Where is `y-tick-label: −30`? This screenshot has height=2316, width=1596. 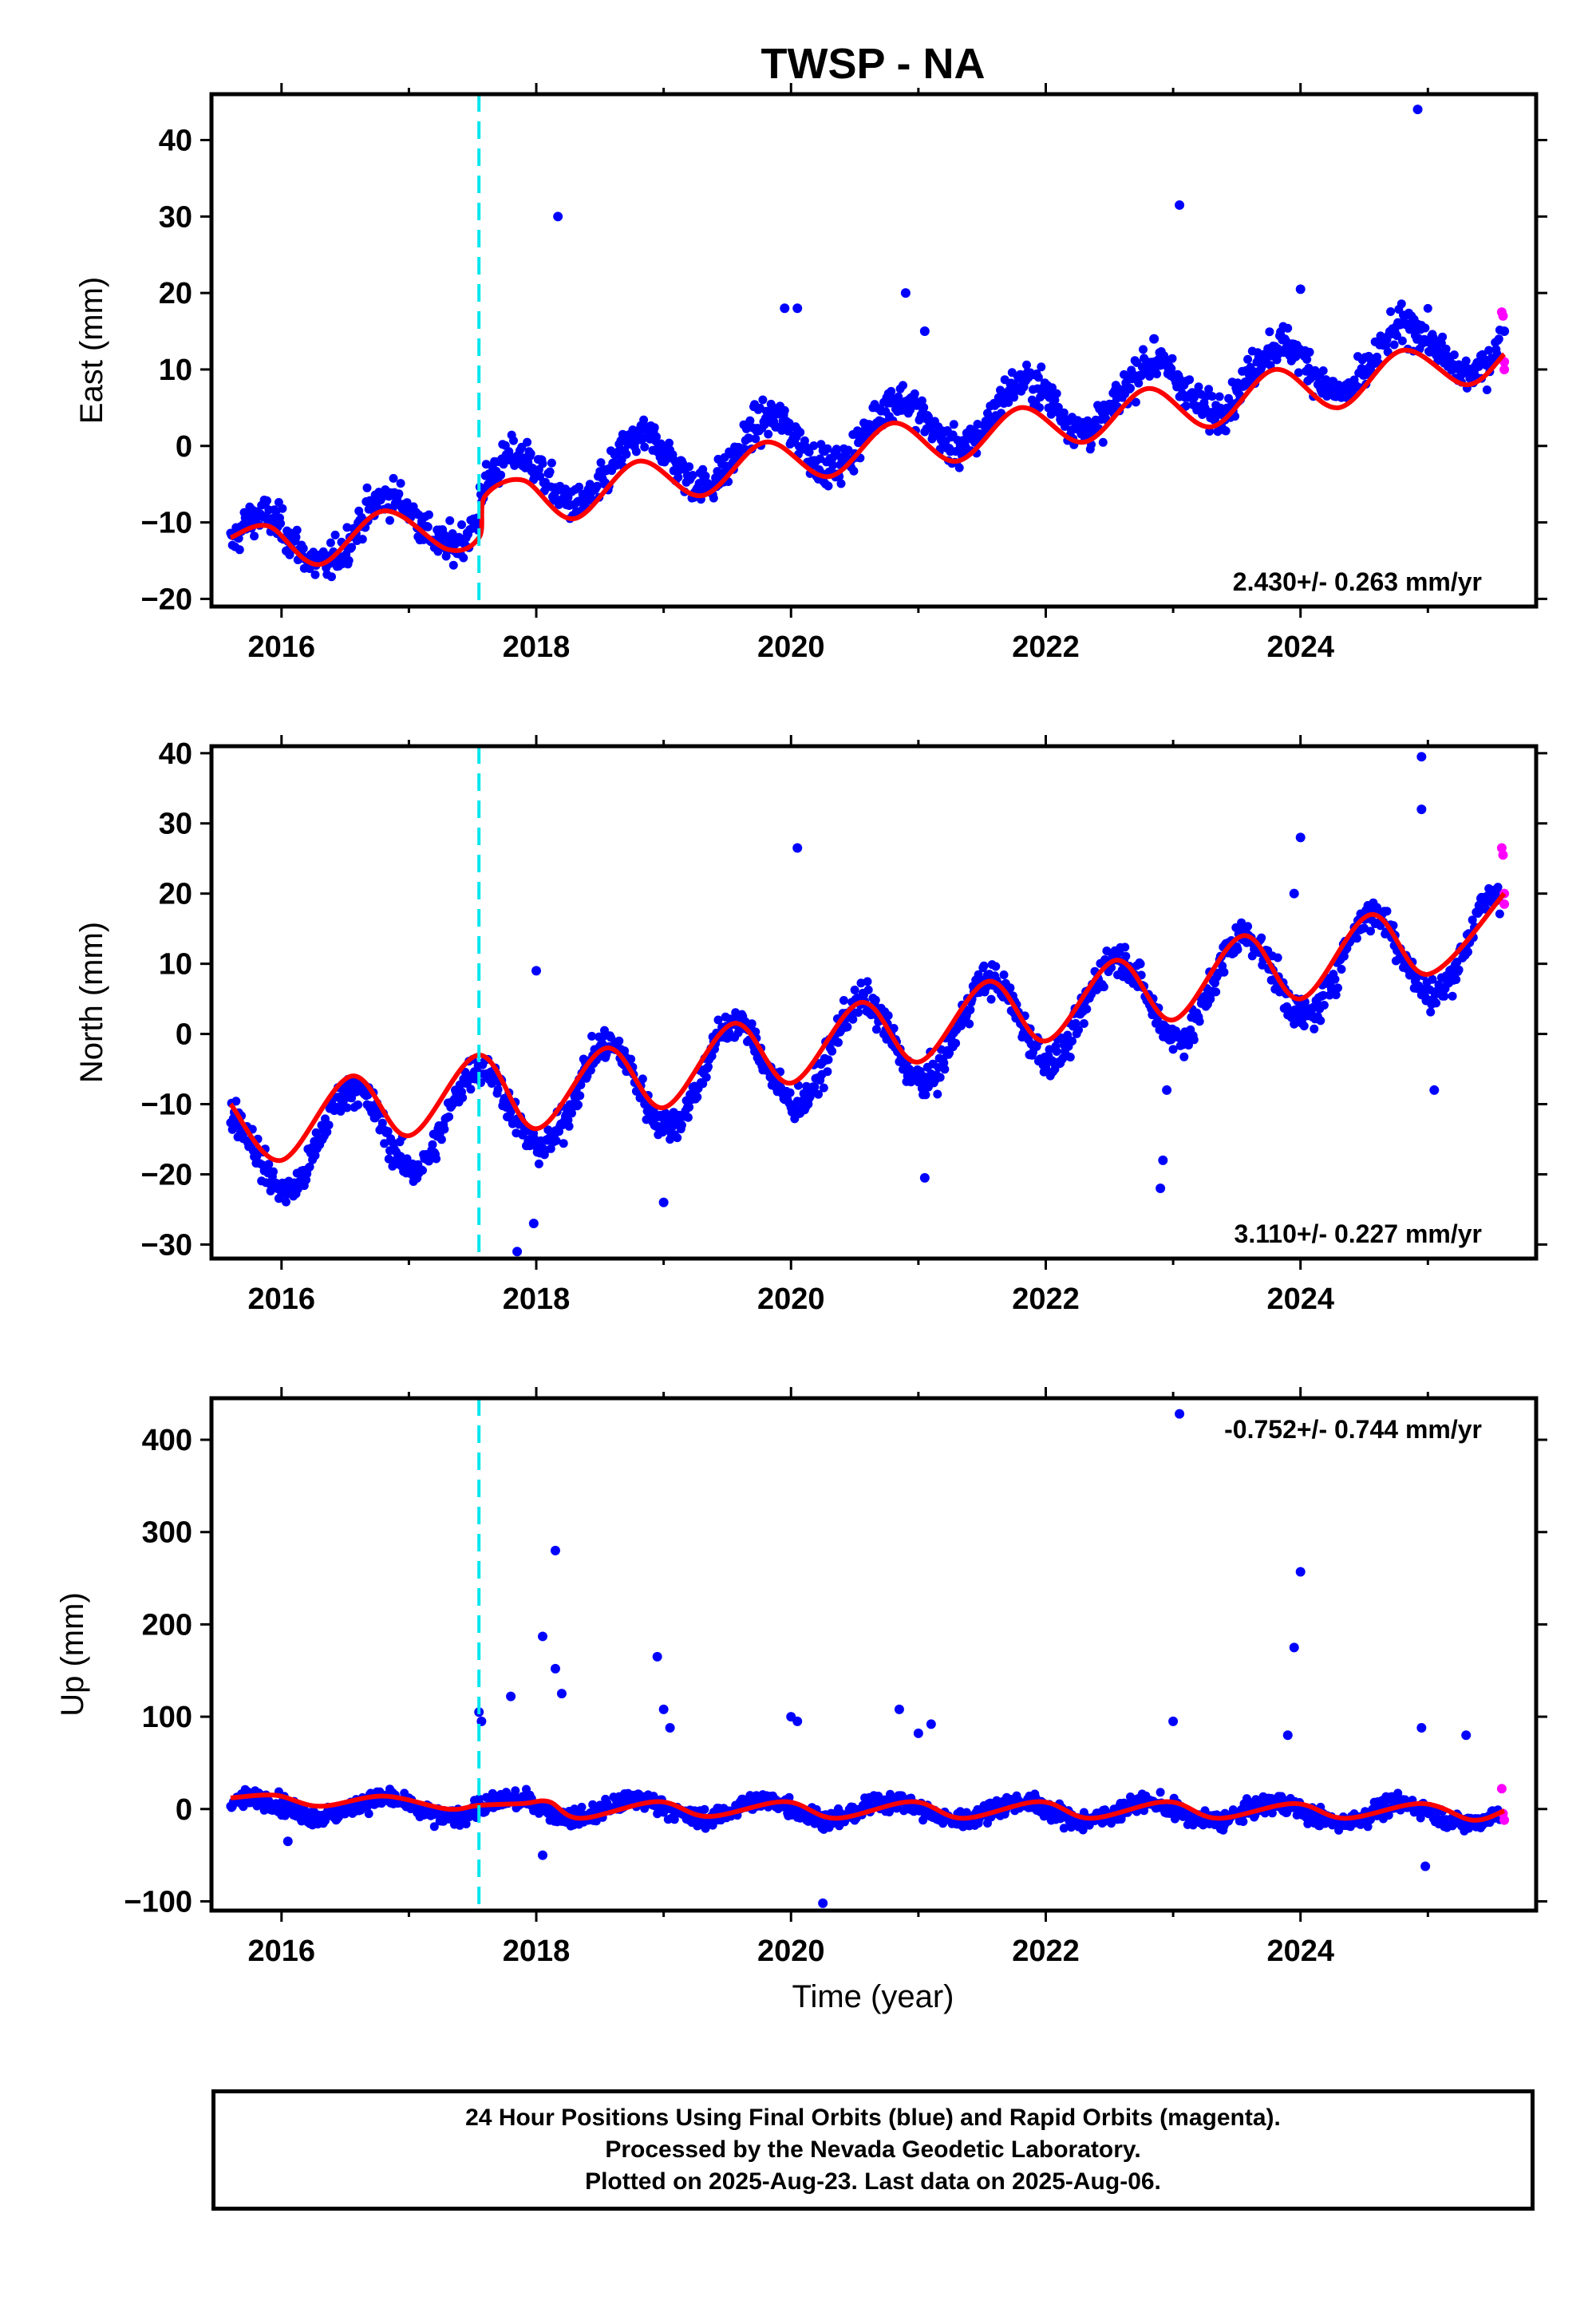 y-tick-label: −30 is located at coordinates (166, 1245).